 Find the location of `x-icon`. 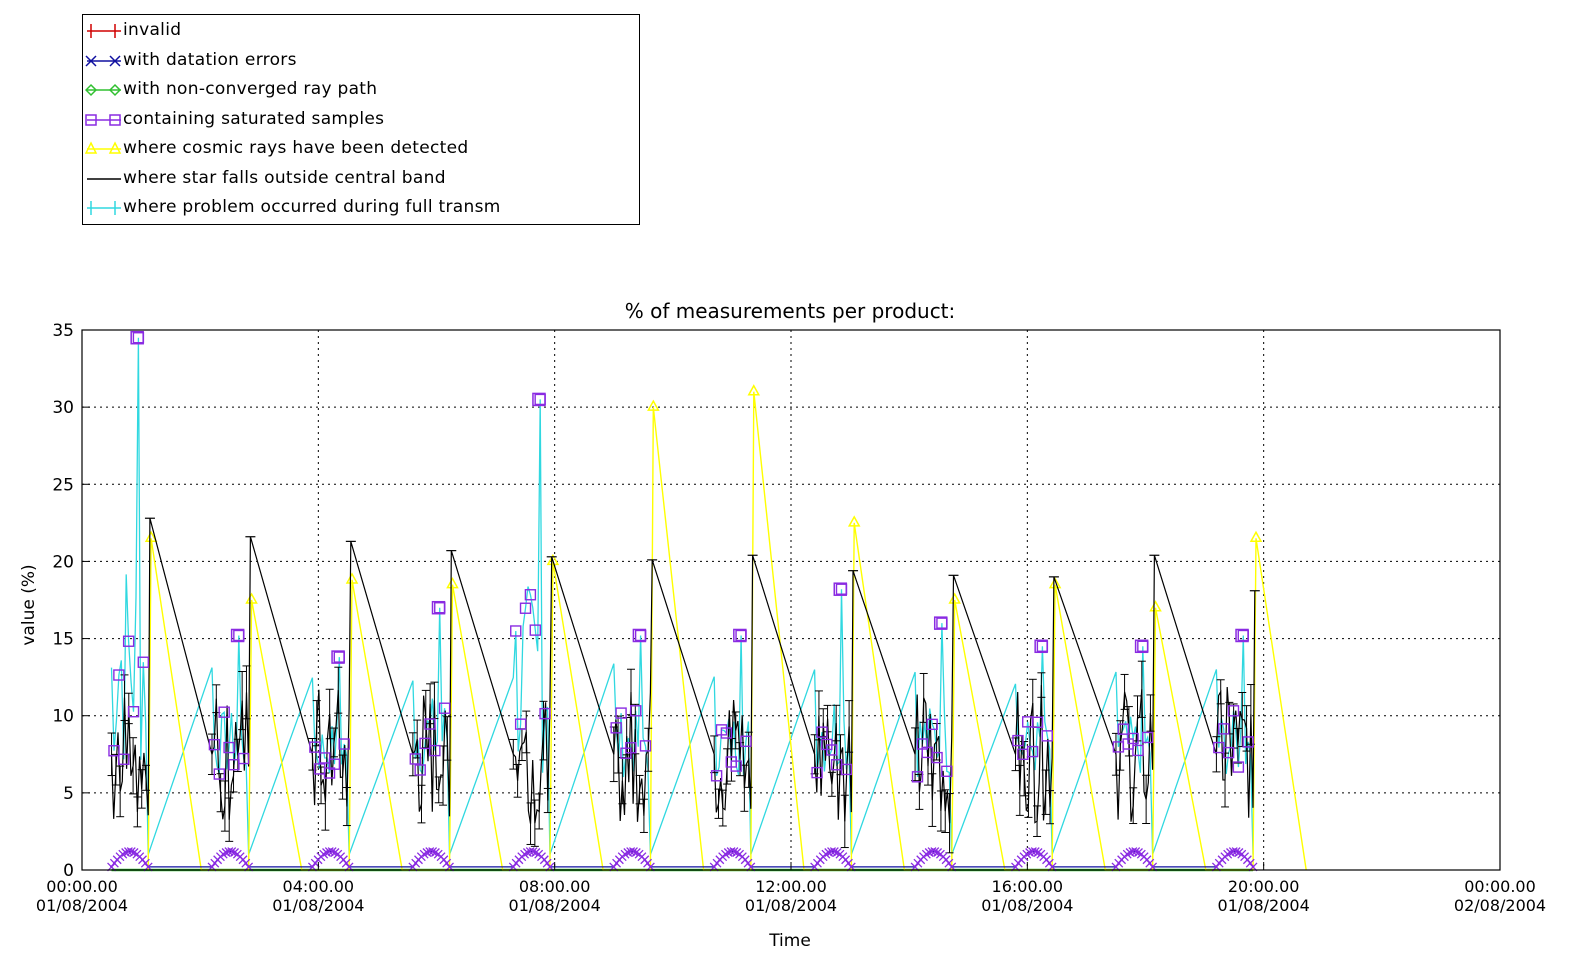

x-icon is located at coordinates (103, 60).